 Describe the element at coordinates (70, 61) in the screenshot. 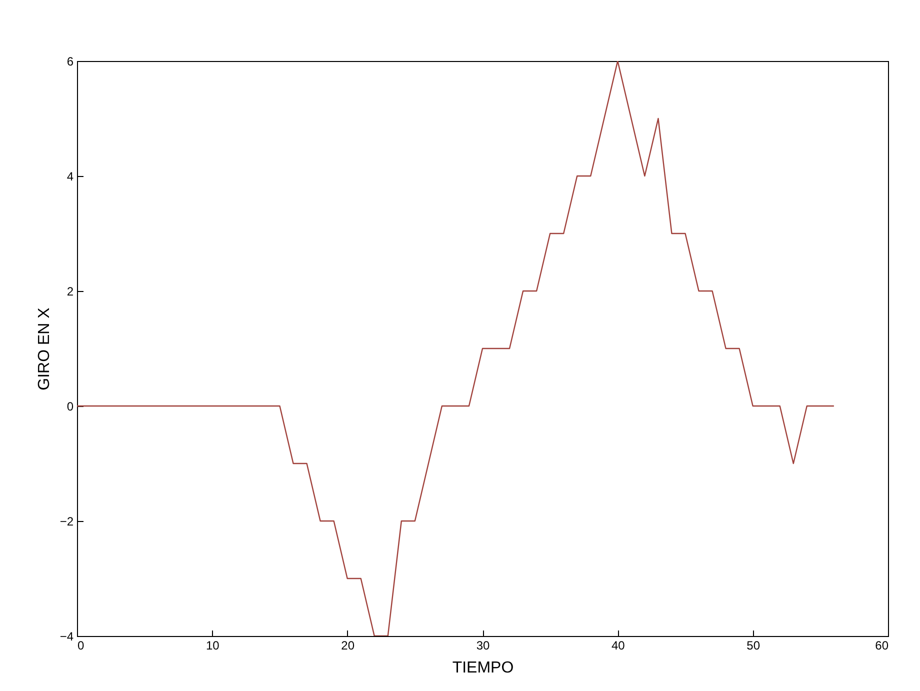

I see `y-tick-label: 6` at that location.